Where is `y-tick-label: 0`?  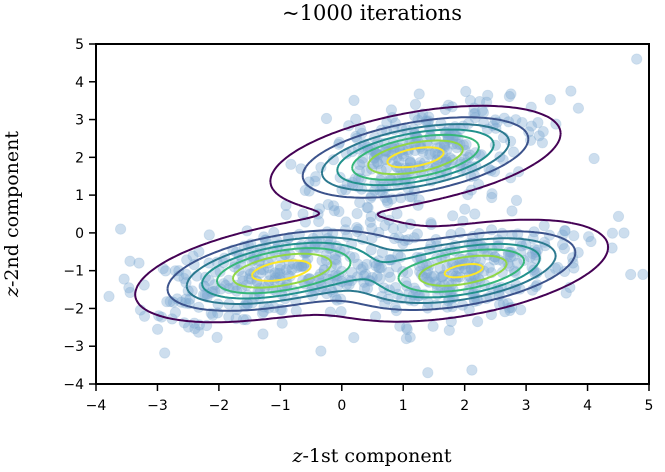
y-tick-label: 0 is located at coordinates (79, 234).